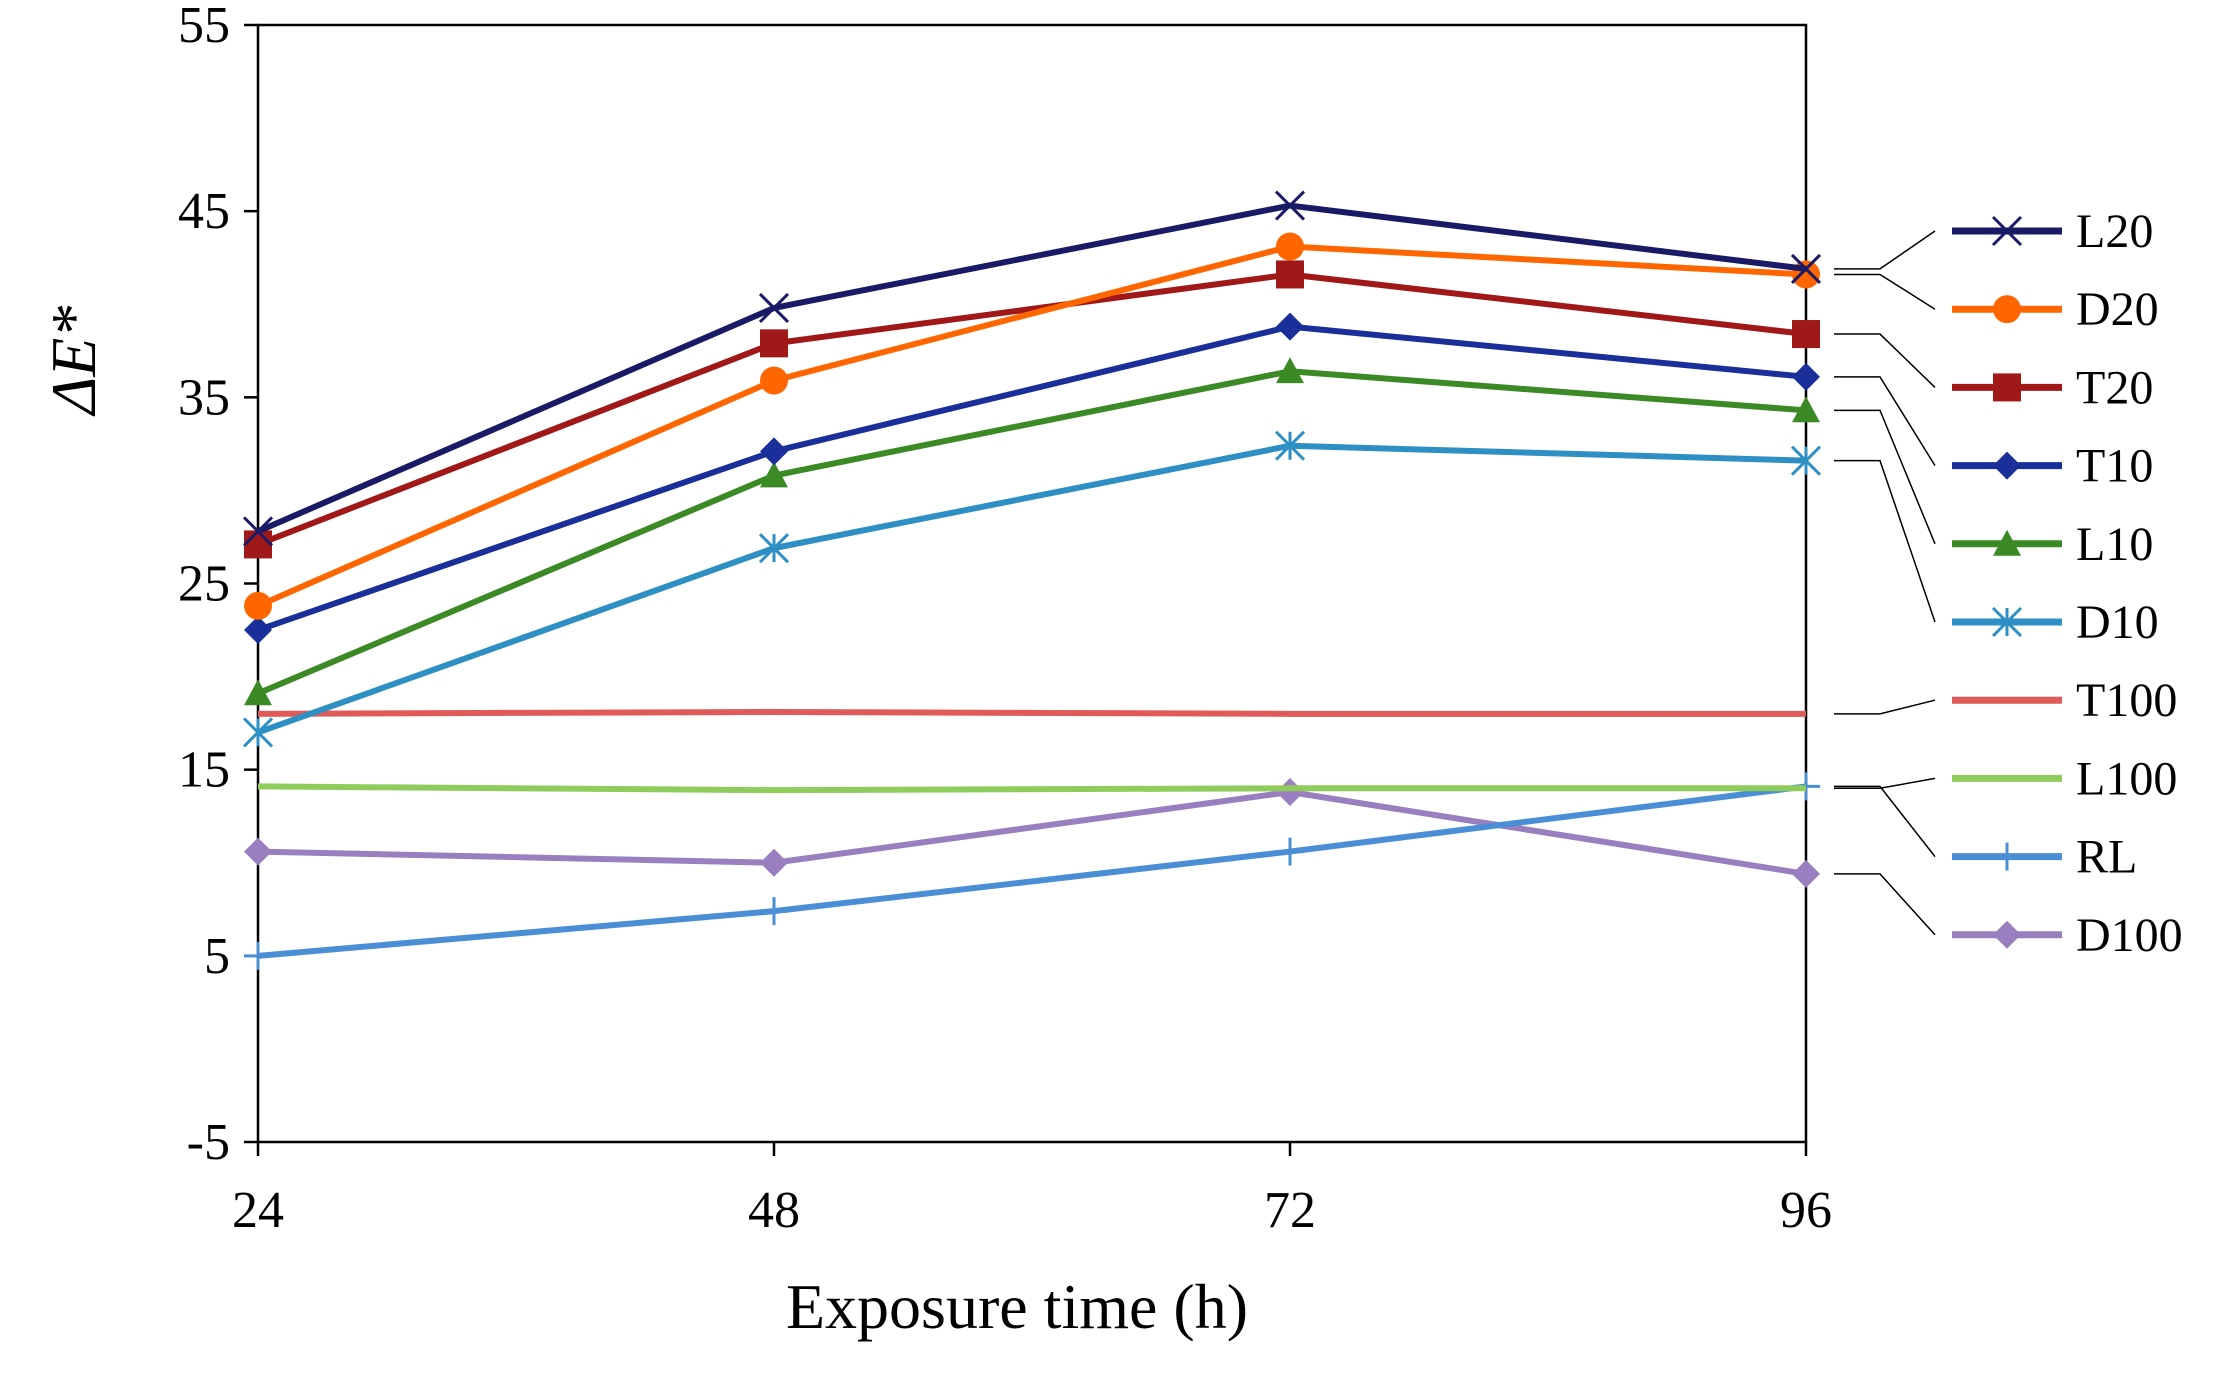 Image resolution: width=2214 pixels, height=1373 pixels. Describe the element at coordinates (2117, 309) in the screenshot. I see `legend-label: D20` at that location.